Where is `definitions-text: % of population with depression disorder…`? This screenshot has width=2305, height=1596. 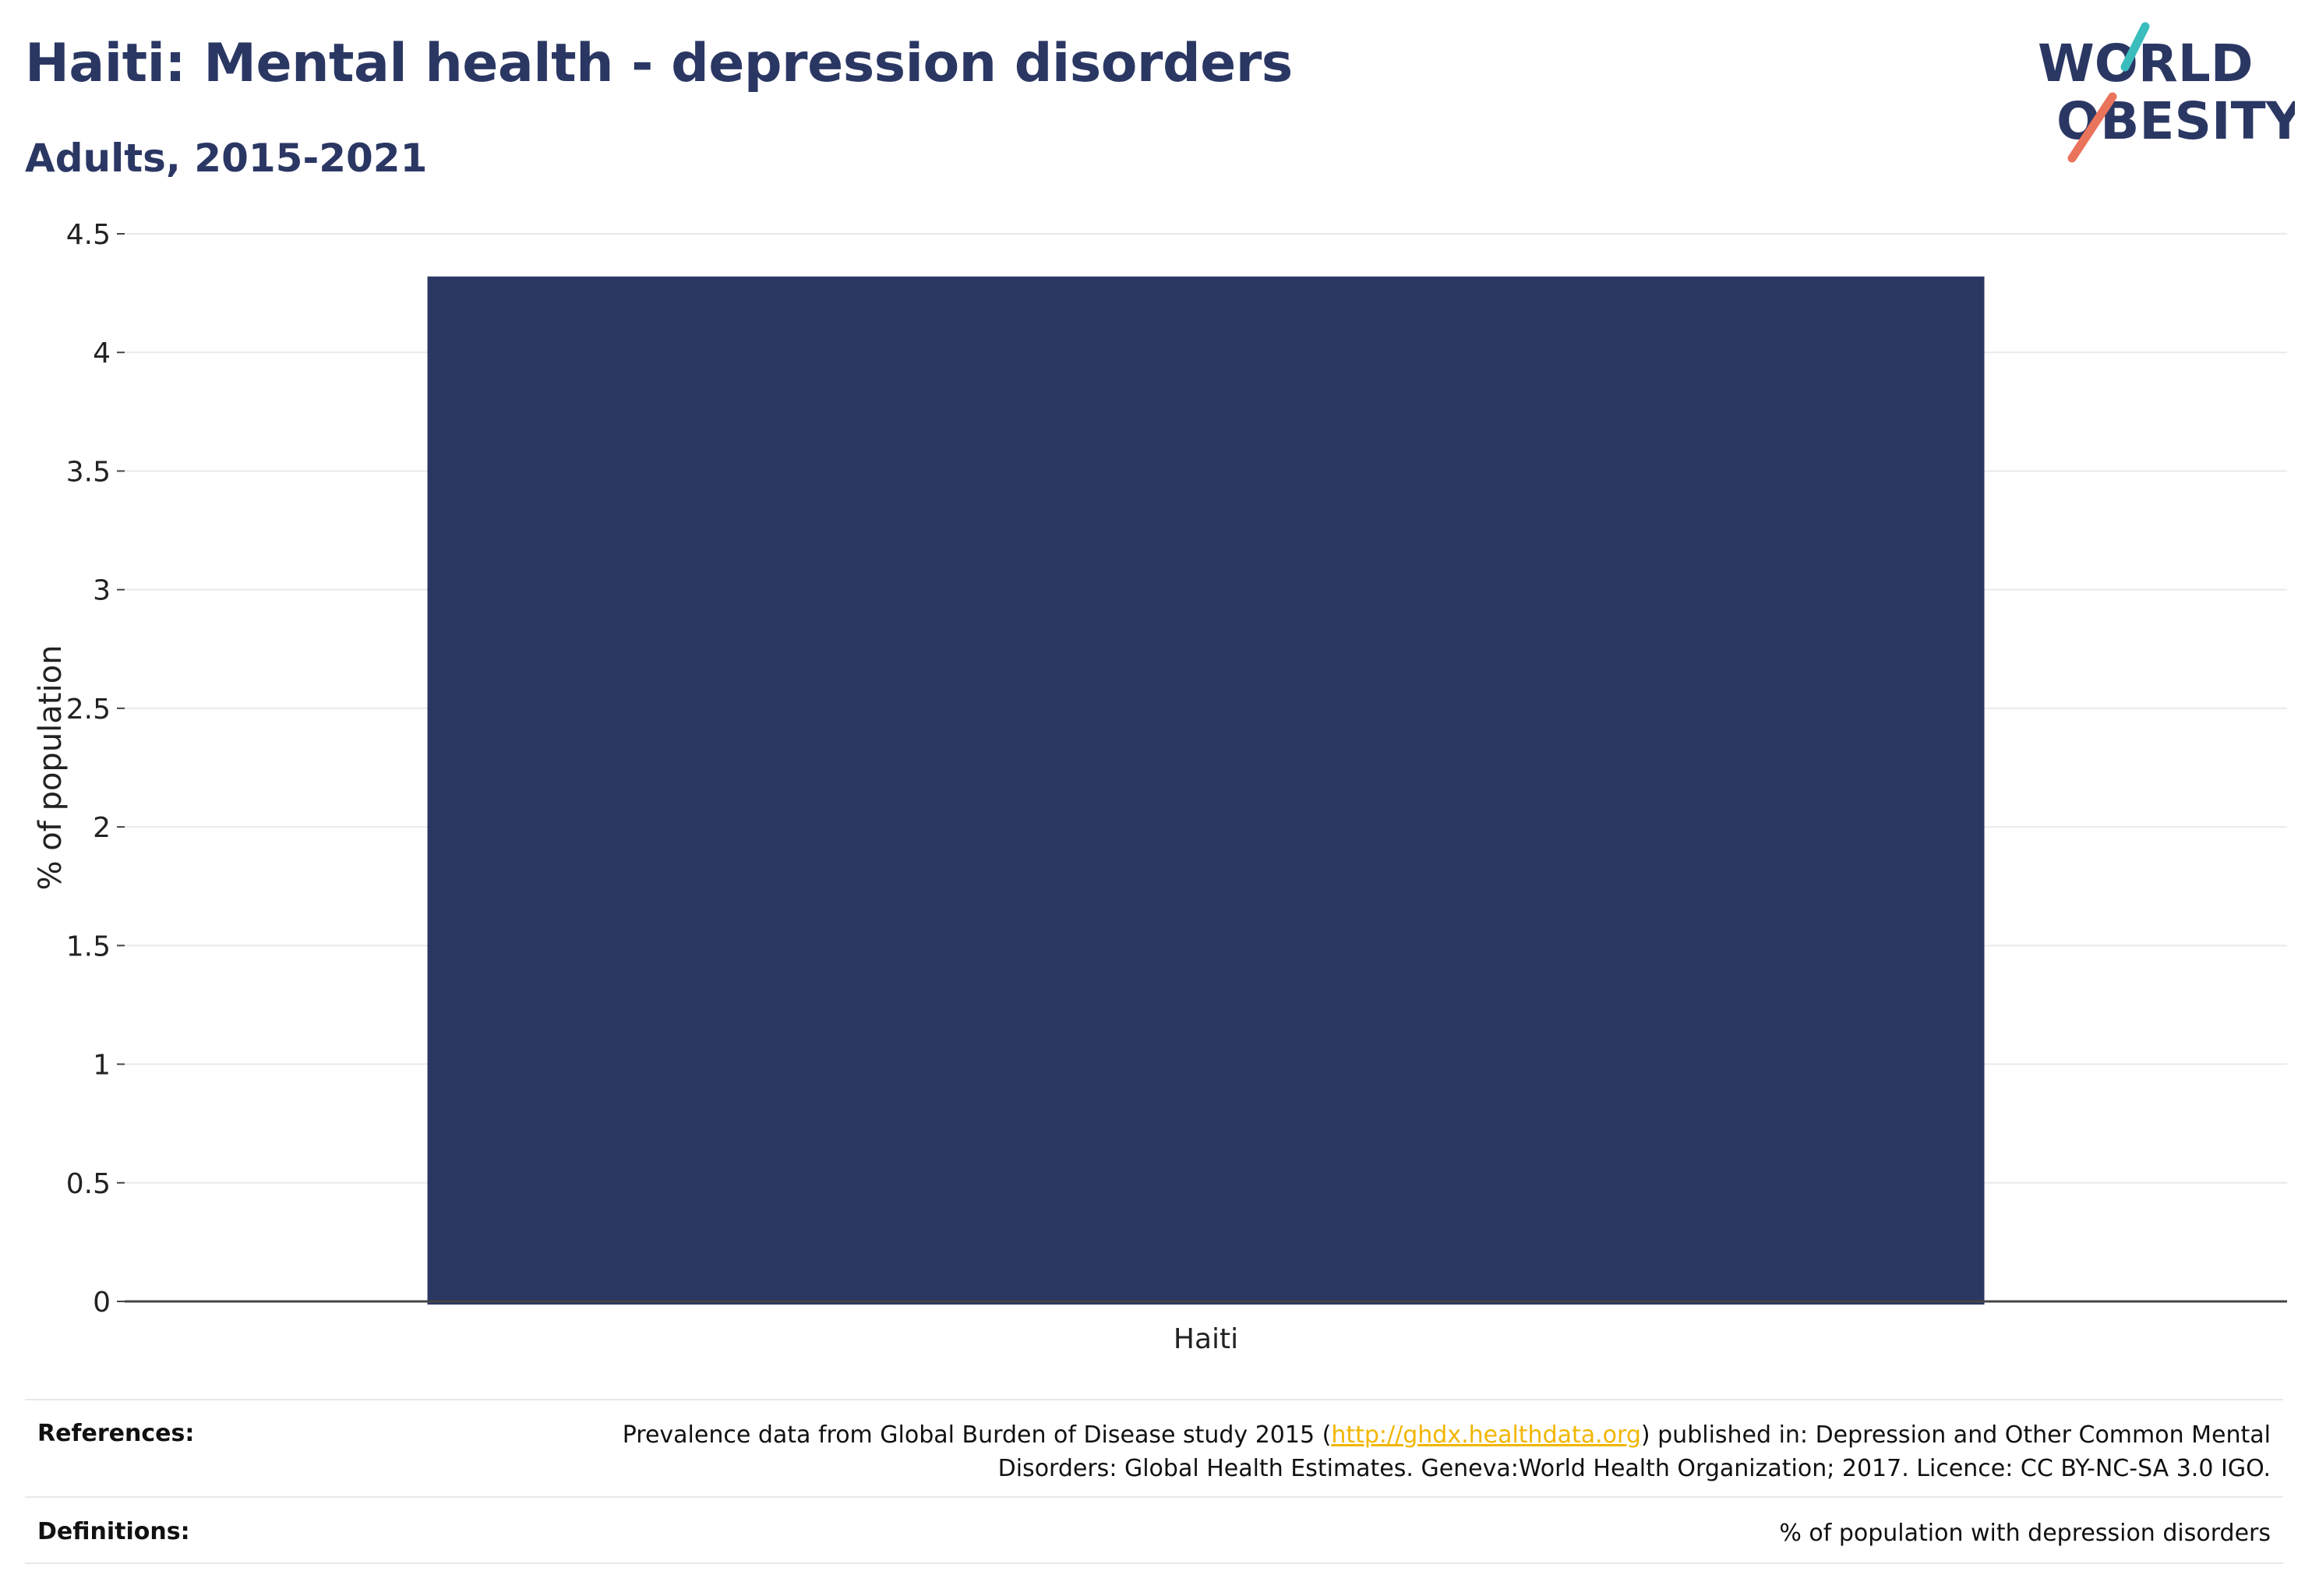
definitions-text: % of population with depression disorder… is located at coordinates (2025, 1533).